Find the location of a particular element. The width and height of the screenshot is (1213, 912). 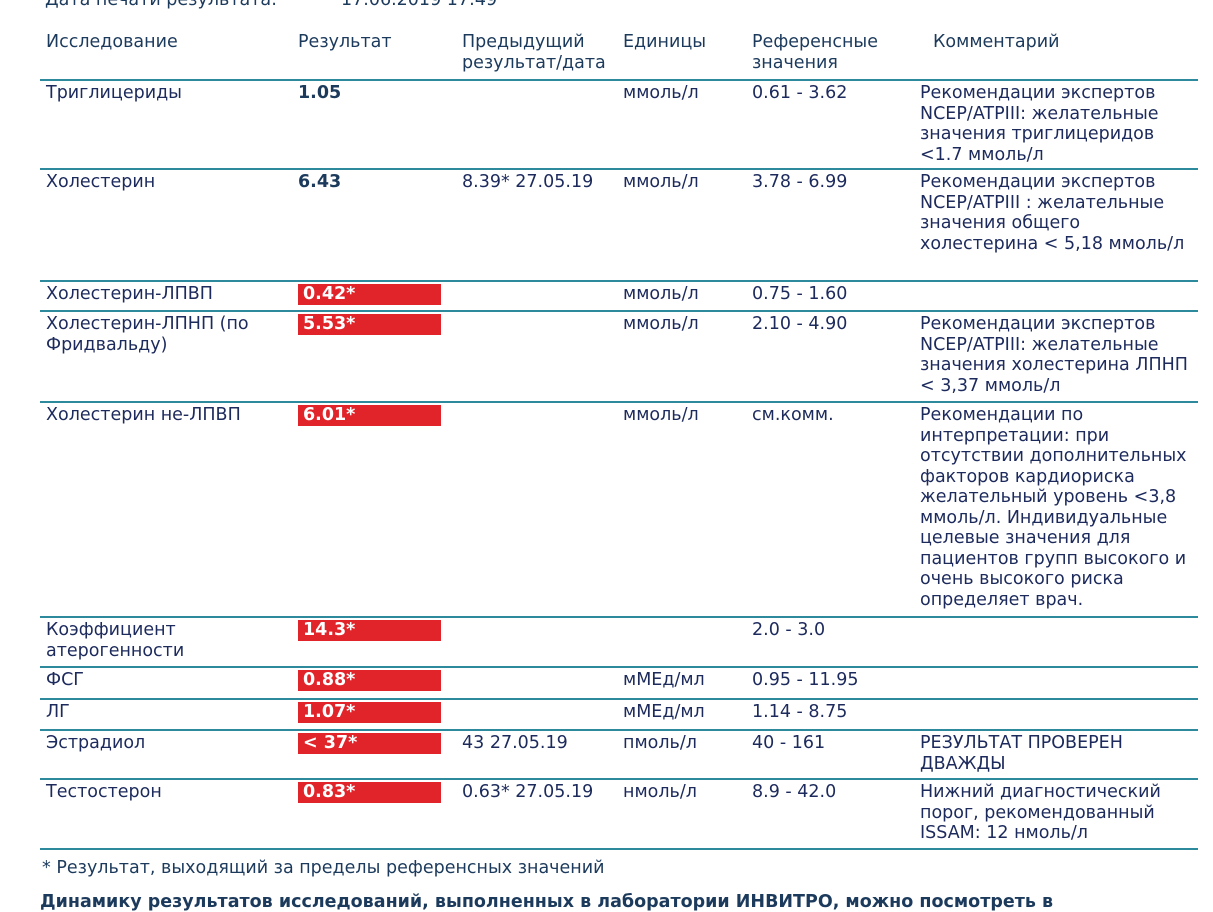

units: нмоль/л is located at coordinates (660, 792).